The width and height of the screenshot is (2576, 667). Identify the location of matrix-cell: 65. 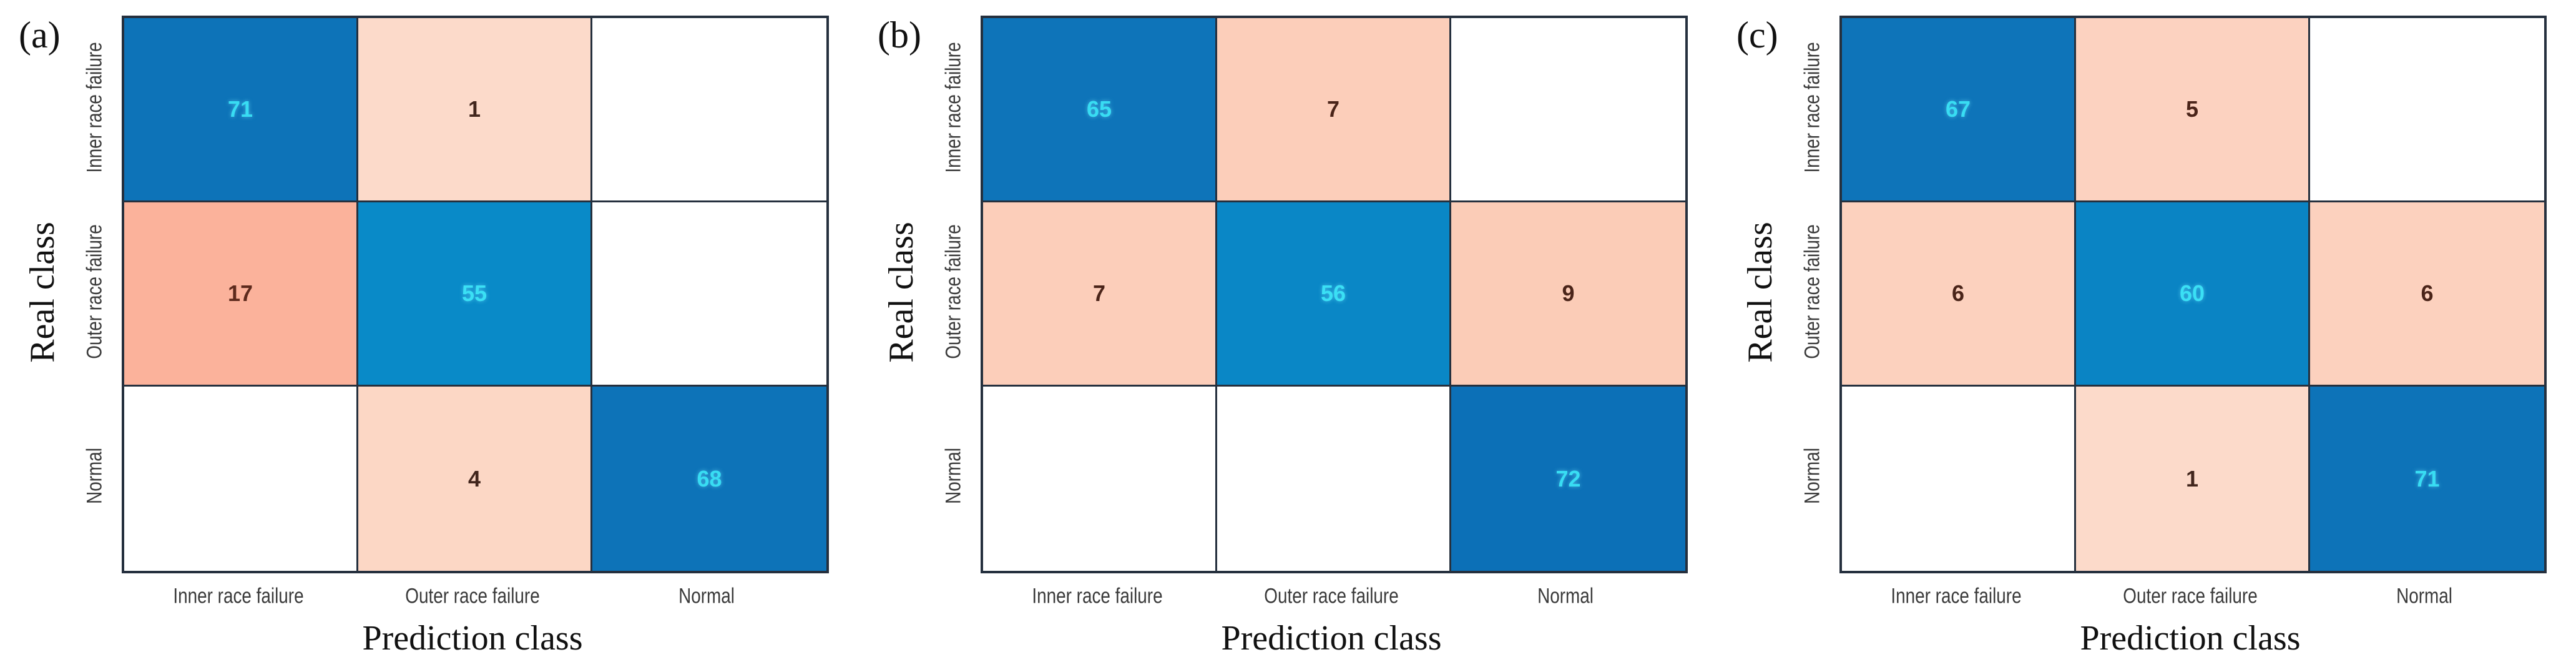
(1100, 110).